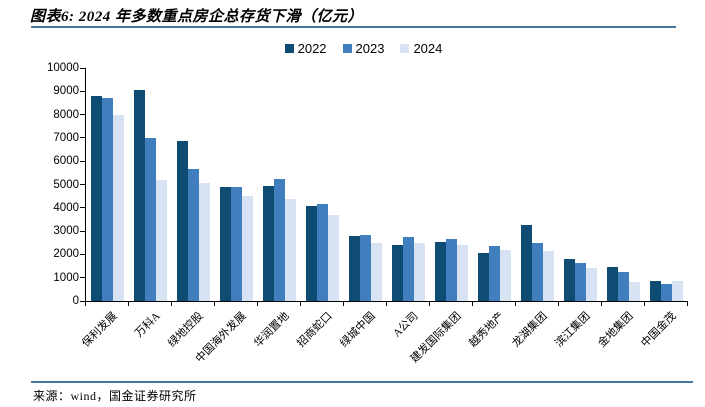 The width and height of the screenshot is (705, 407). Describe the element at coordinates (370, 48) in the screenshot. I see `legend-label-2023: 2023` at that location.